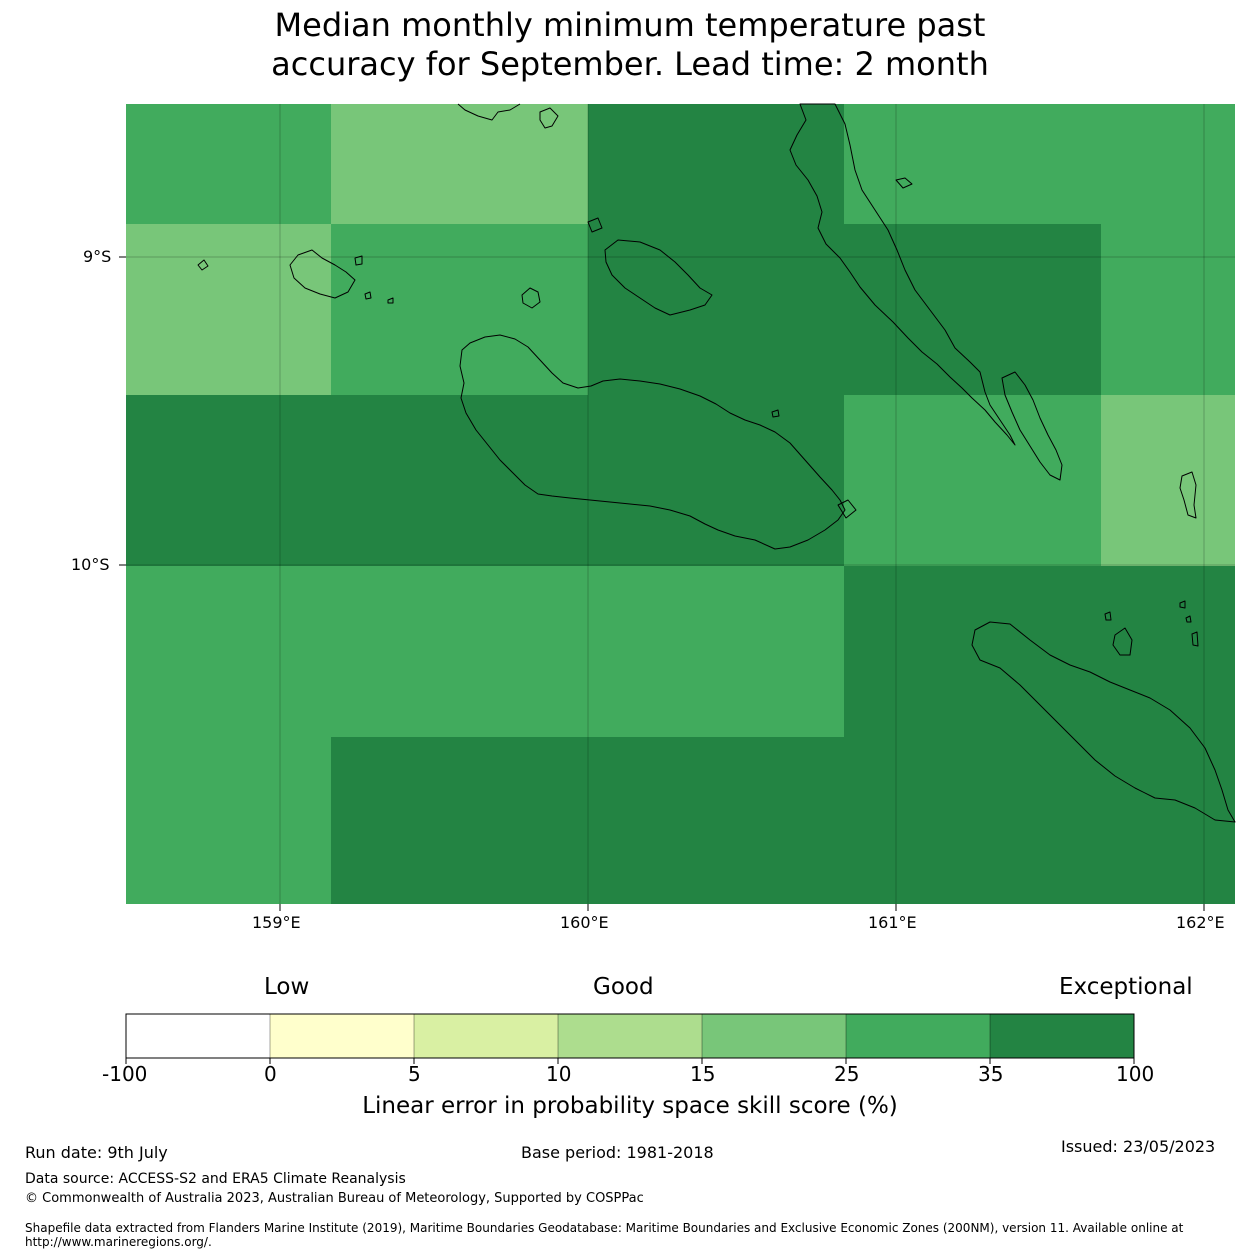 Image resolution: width=1260 pixels, height=1260 pixels. I want to click on coastline-makira, so click(1103, 722).